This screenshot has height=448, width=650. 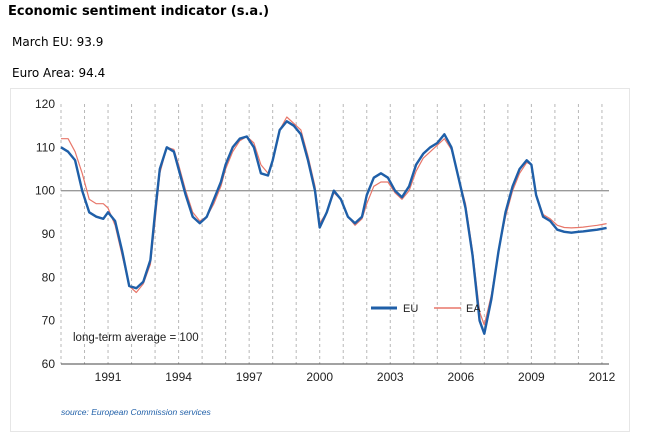 I want to click on x-axis: 1991 1994 1997 2000 2003 2006 2009 2012, so click(x=338, y=373).